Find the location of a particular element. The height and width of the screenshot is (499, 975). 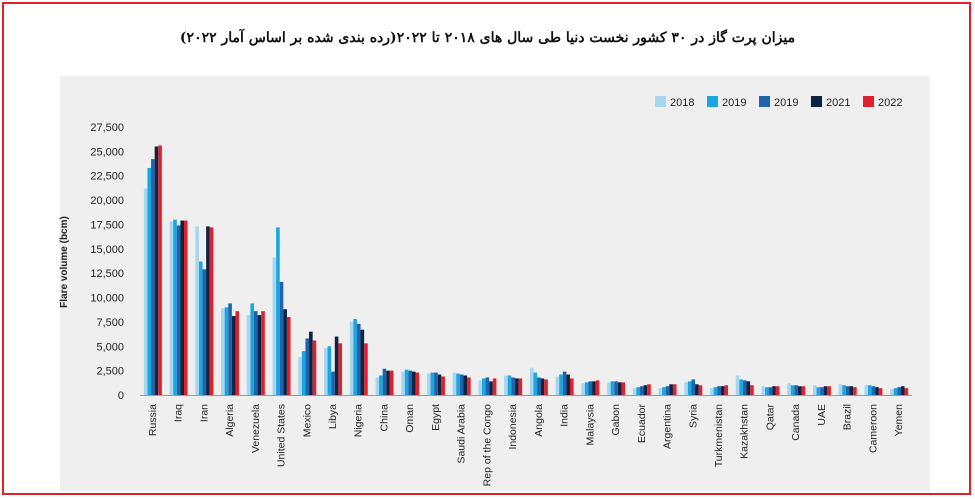

y-tick-label: 12,500 is located at coordinates (107, 274).